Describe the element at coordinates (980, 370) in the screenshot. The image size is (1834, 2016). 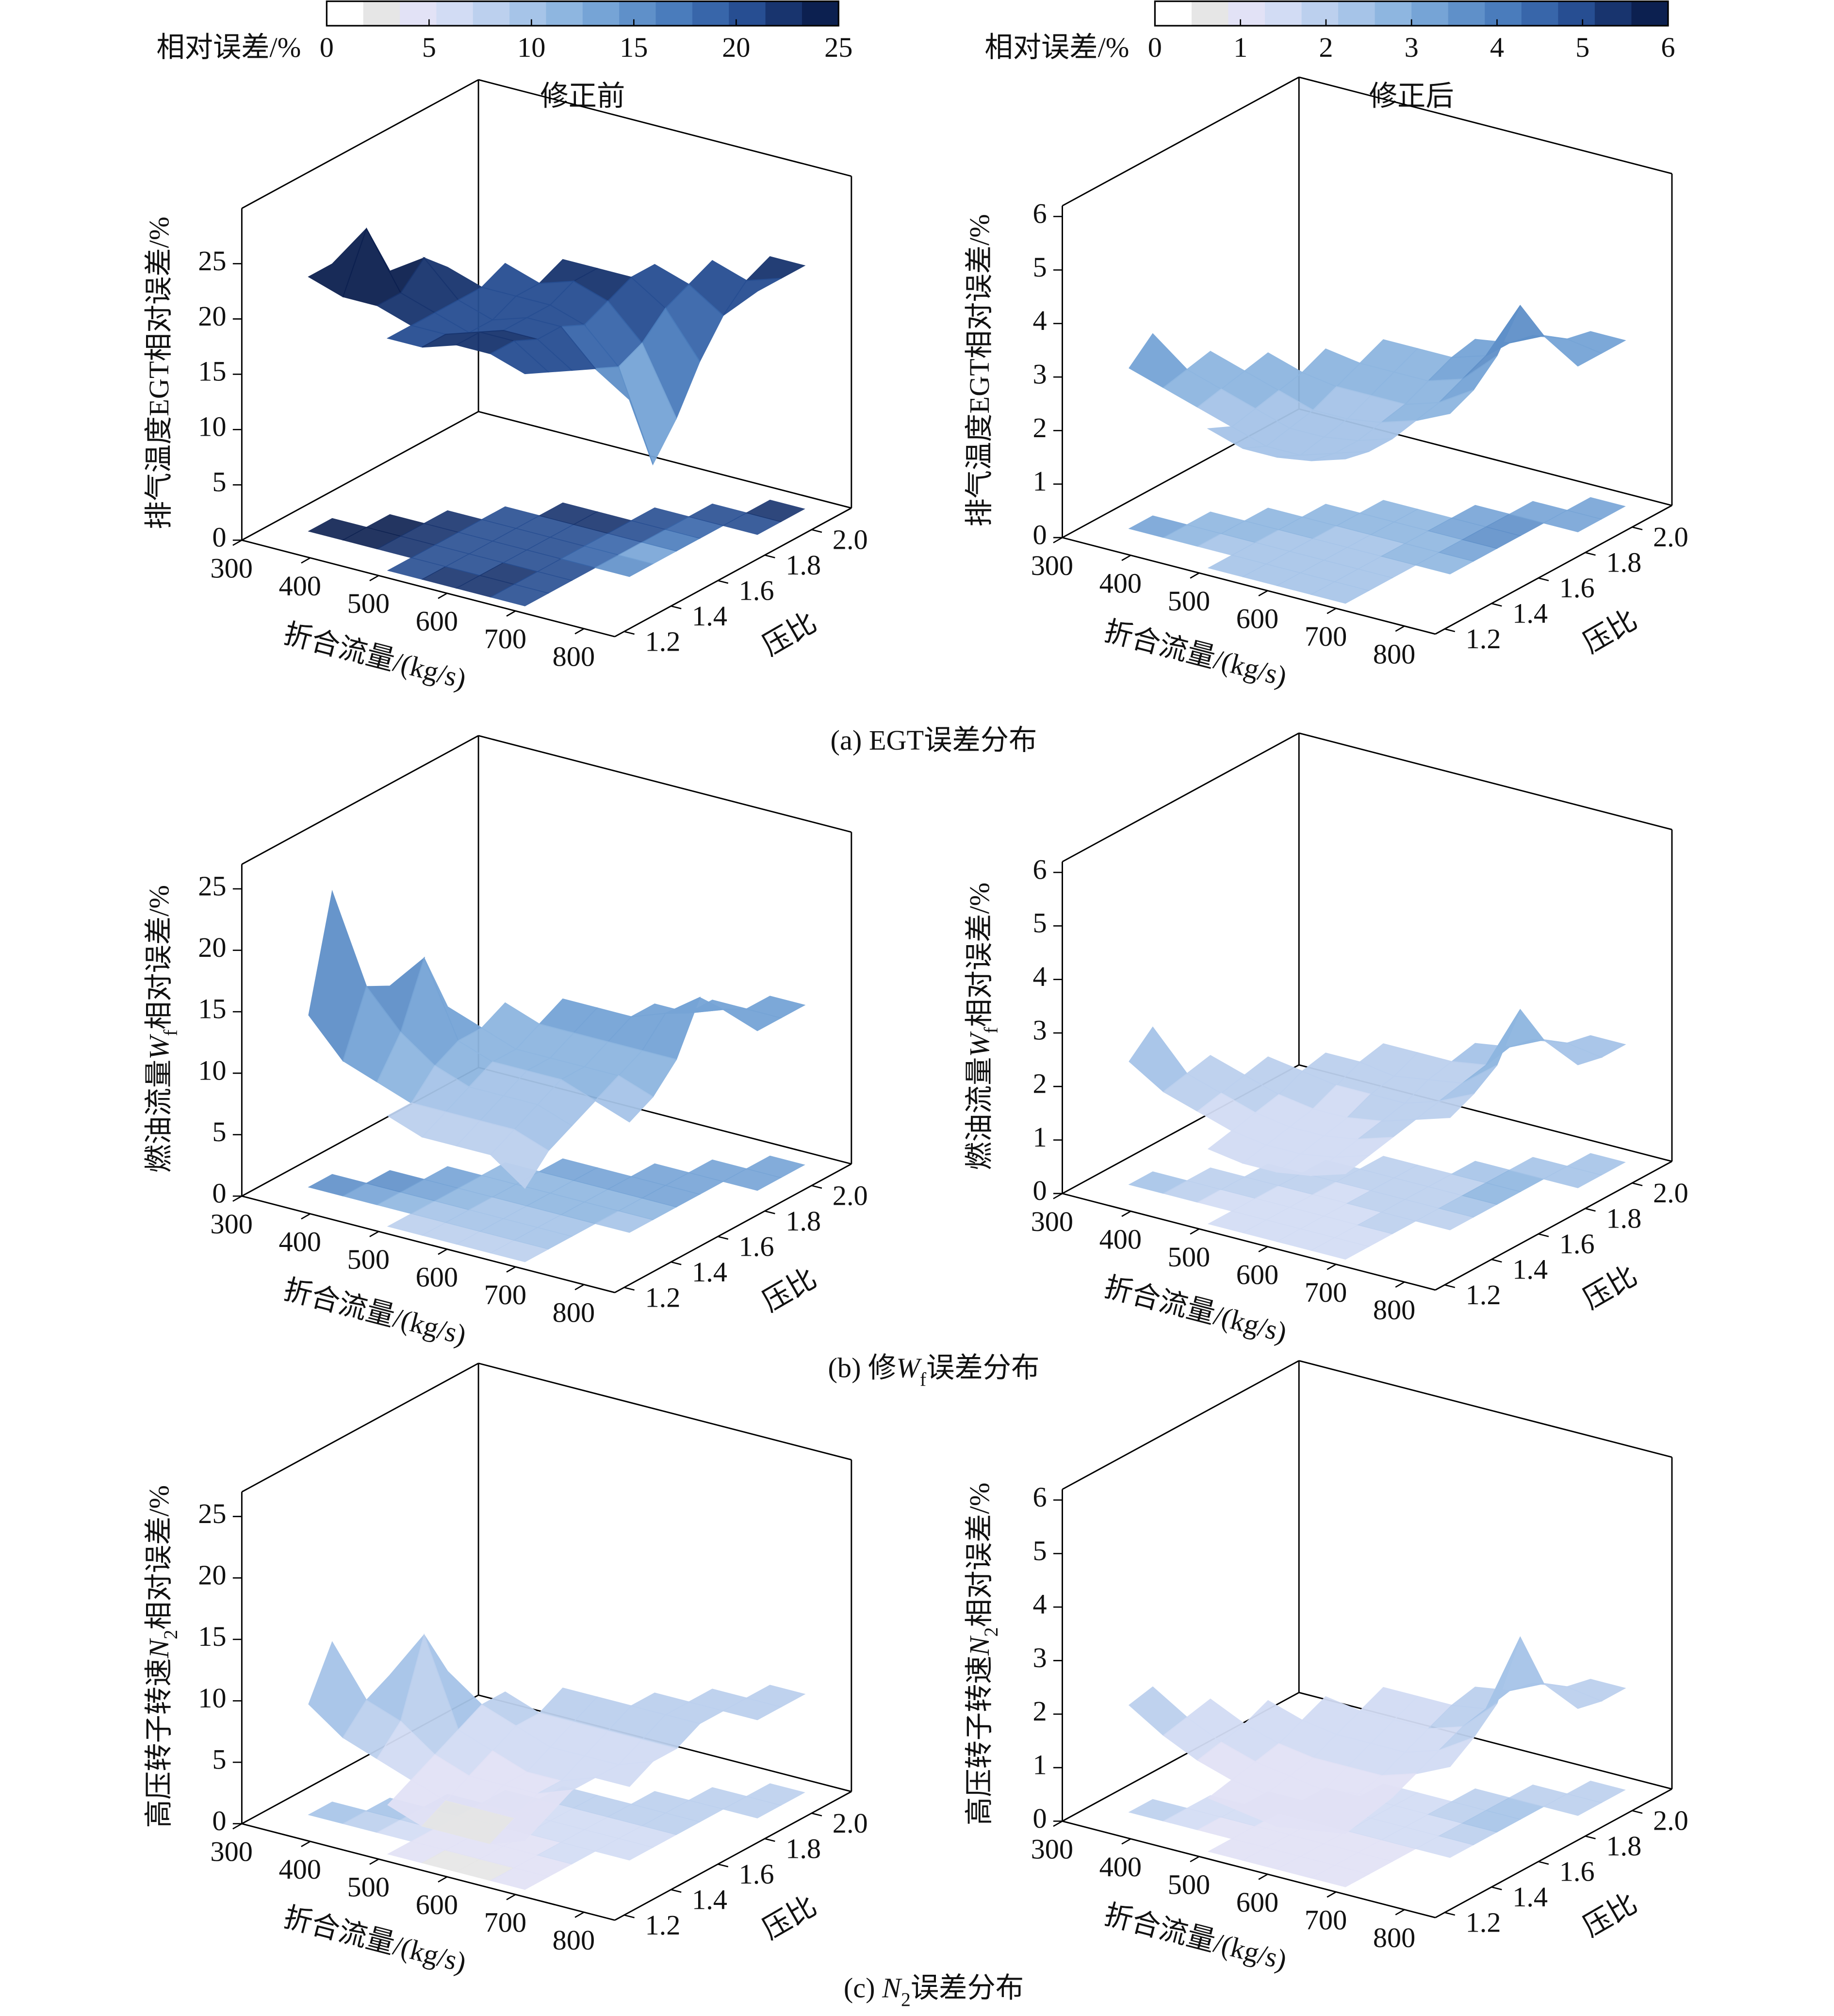
I see `z-axis-label: 排气温度EGT相对误差/%` at that location.